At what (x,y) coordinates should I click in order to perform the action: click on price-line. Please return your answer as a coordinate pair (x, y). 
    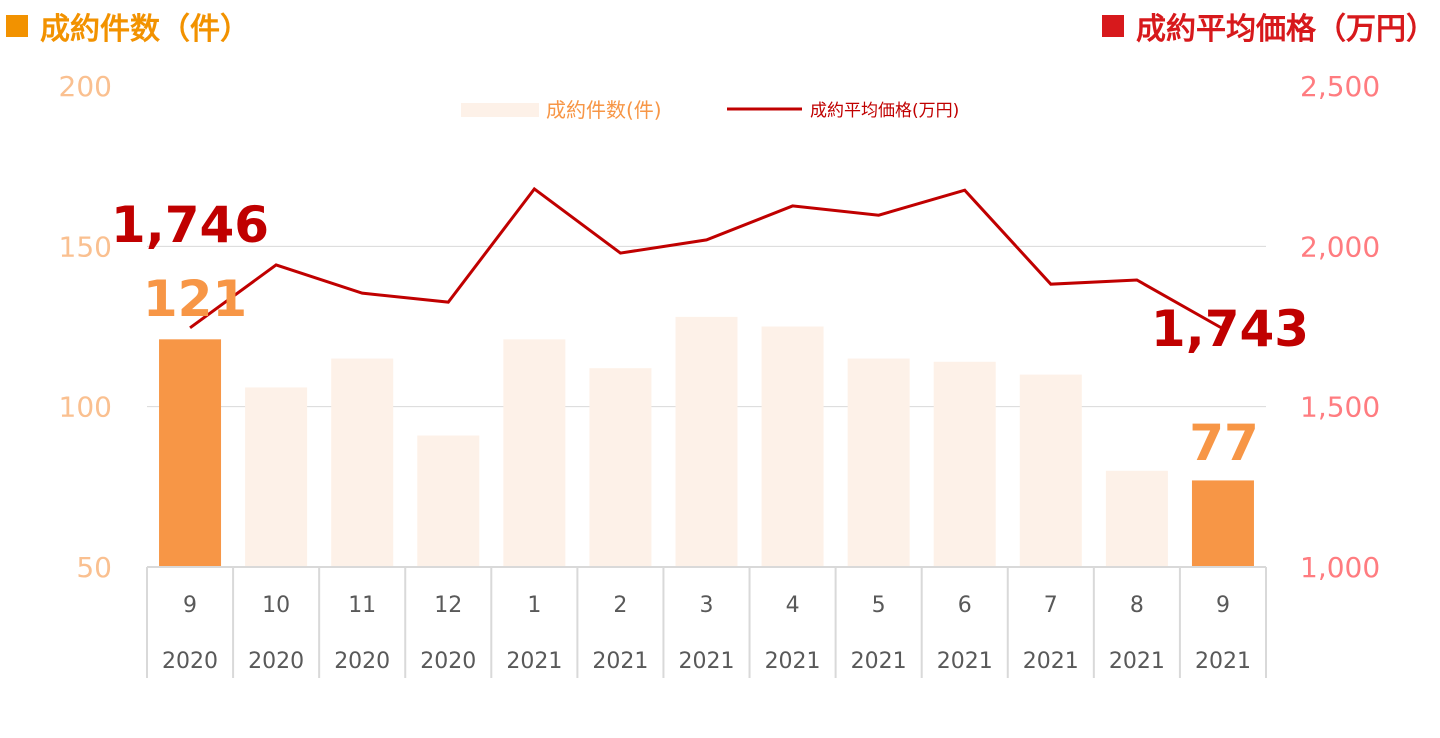
    Looking at the image, I should click on (706, 258).